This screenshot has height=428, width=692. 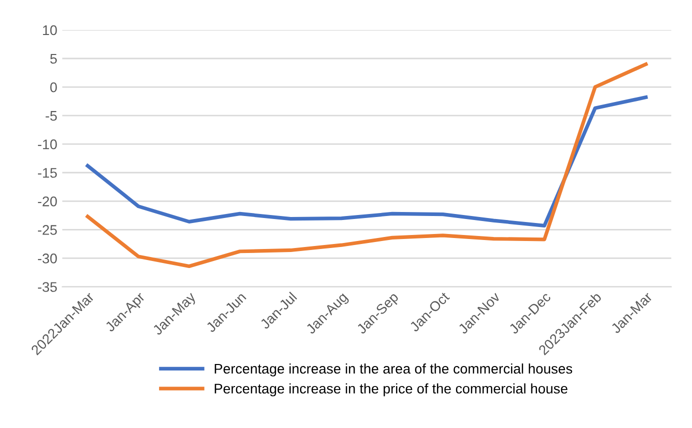 What do you see at coordinates (391, 389) in the screenshot?
I see `legend-label: Percentage increase in the price of the commercial house` at bounding box center [391, 389].